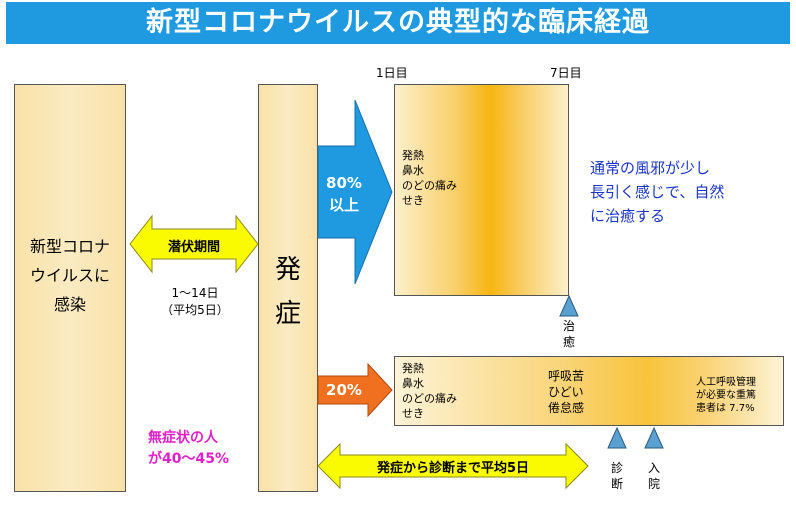 The width and height of the screenshot is (796, 507). What do you see at coordinates (654, 437) in the screenshot?
I see `admission-marker-triangle` at bounding box center [654, 437].